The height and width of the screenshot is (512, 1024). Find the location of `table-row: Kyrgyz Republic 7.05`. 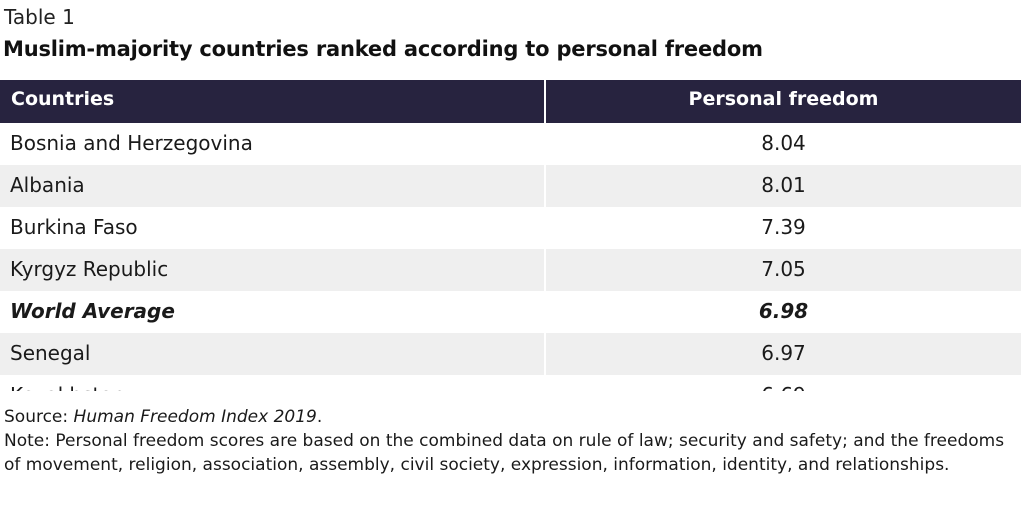

table-row: Kyrgyz Republic 7.05 is located at coordinates (510, 270).